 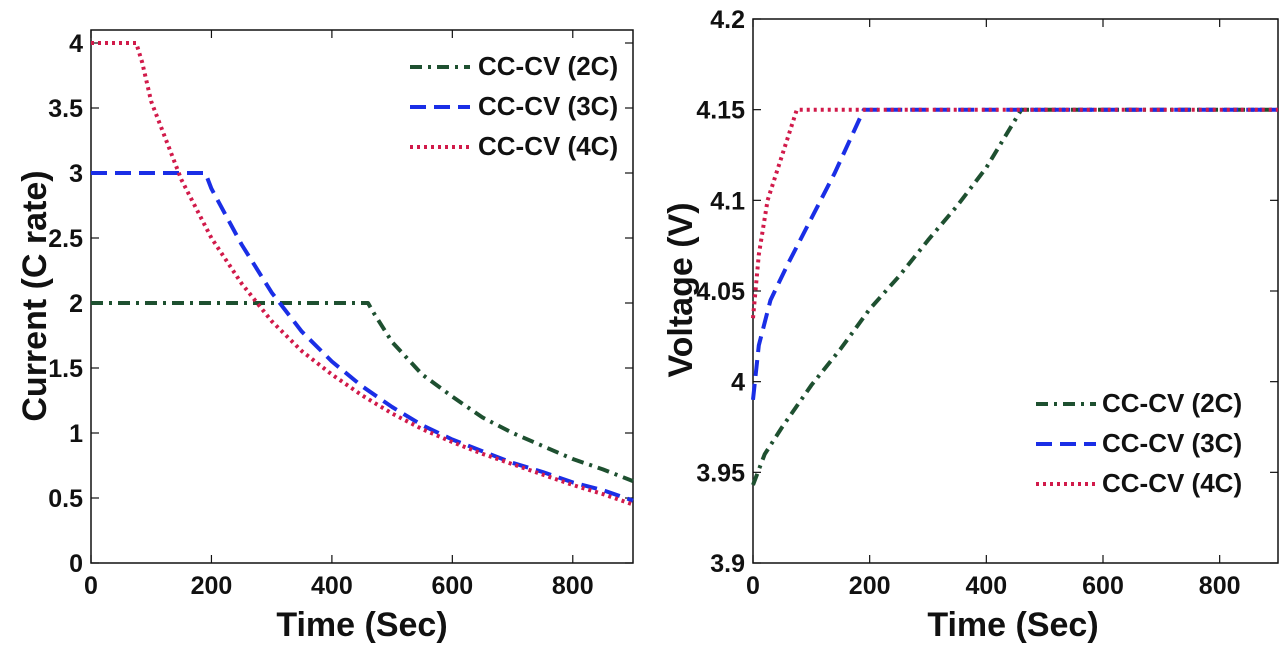 I want to click on y-tick-label: 4.1, so click(x=727, y=201).